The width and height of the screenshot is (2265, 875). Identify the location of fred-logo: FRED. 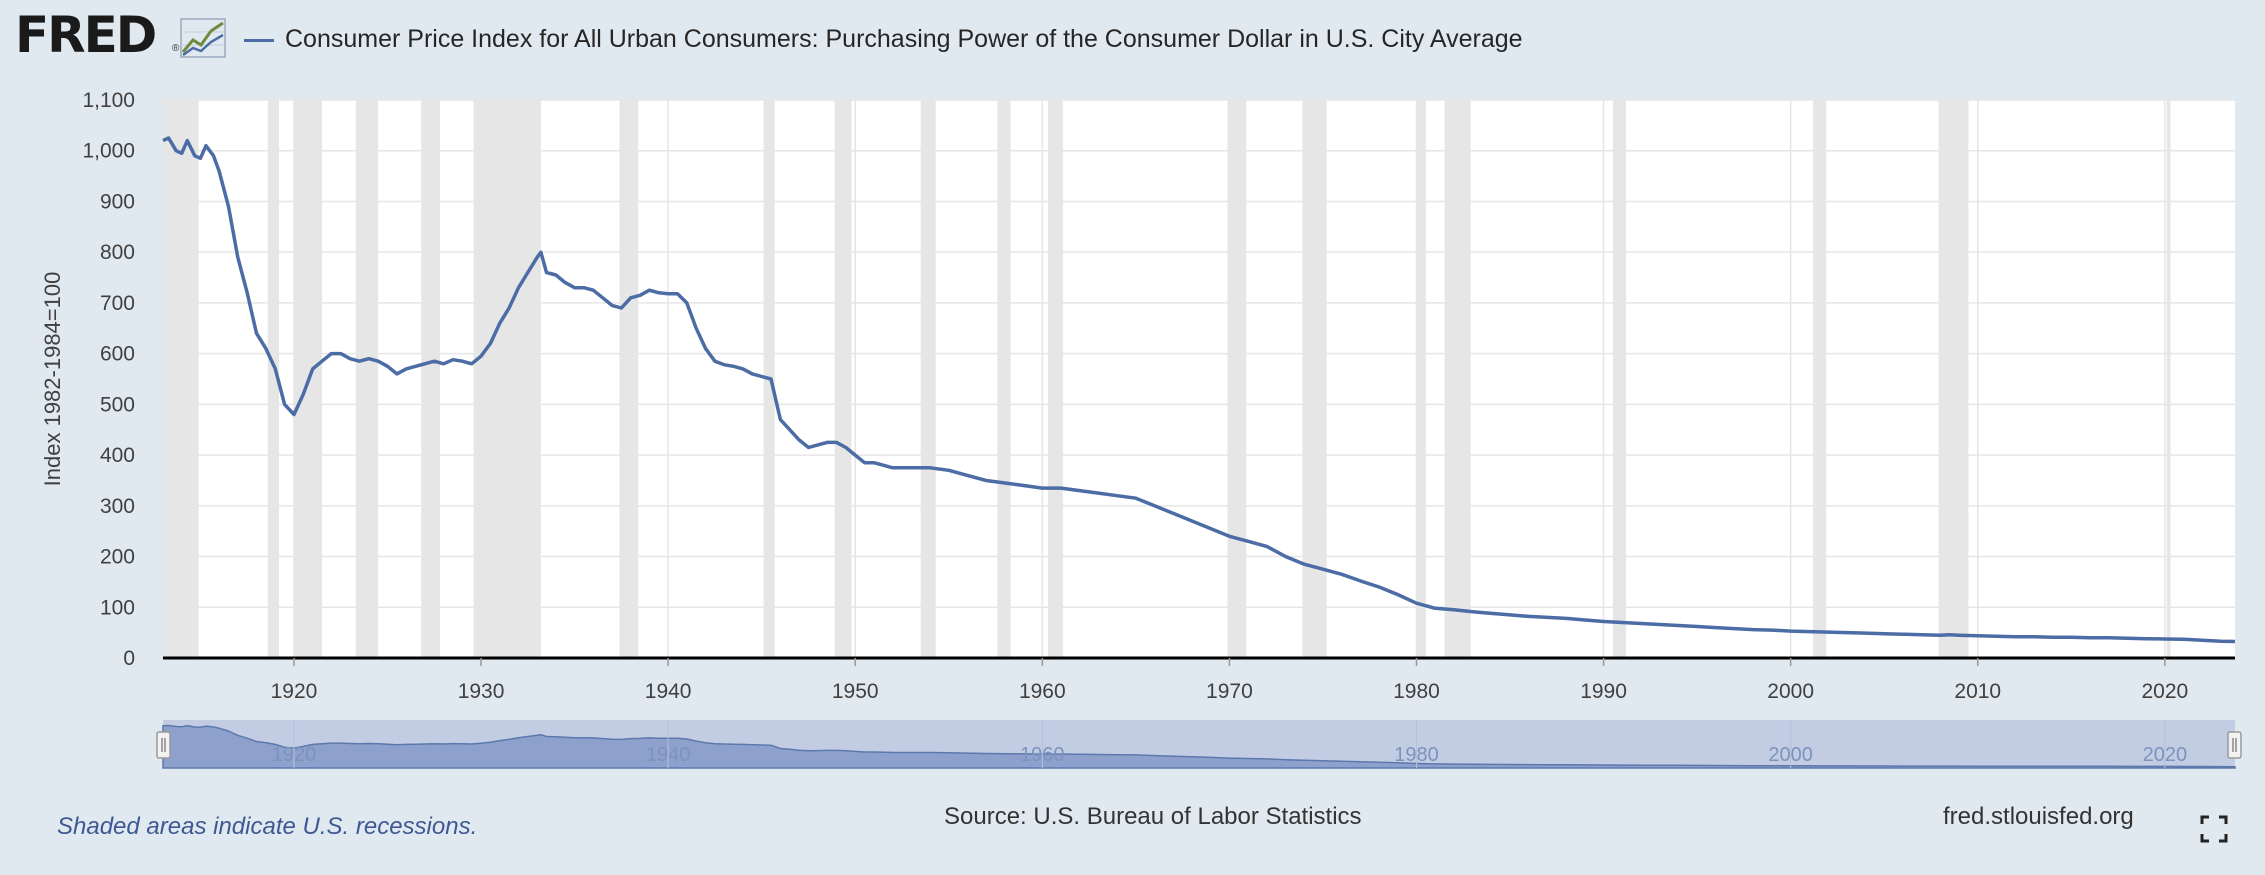
(86, 35).